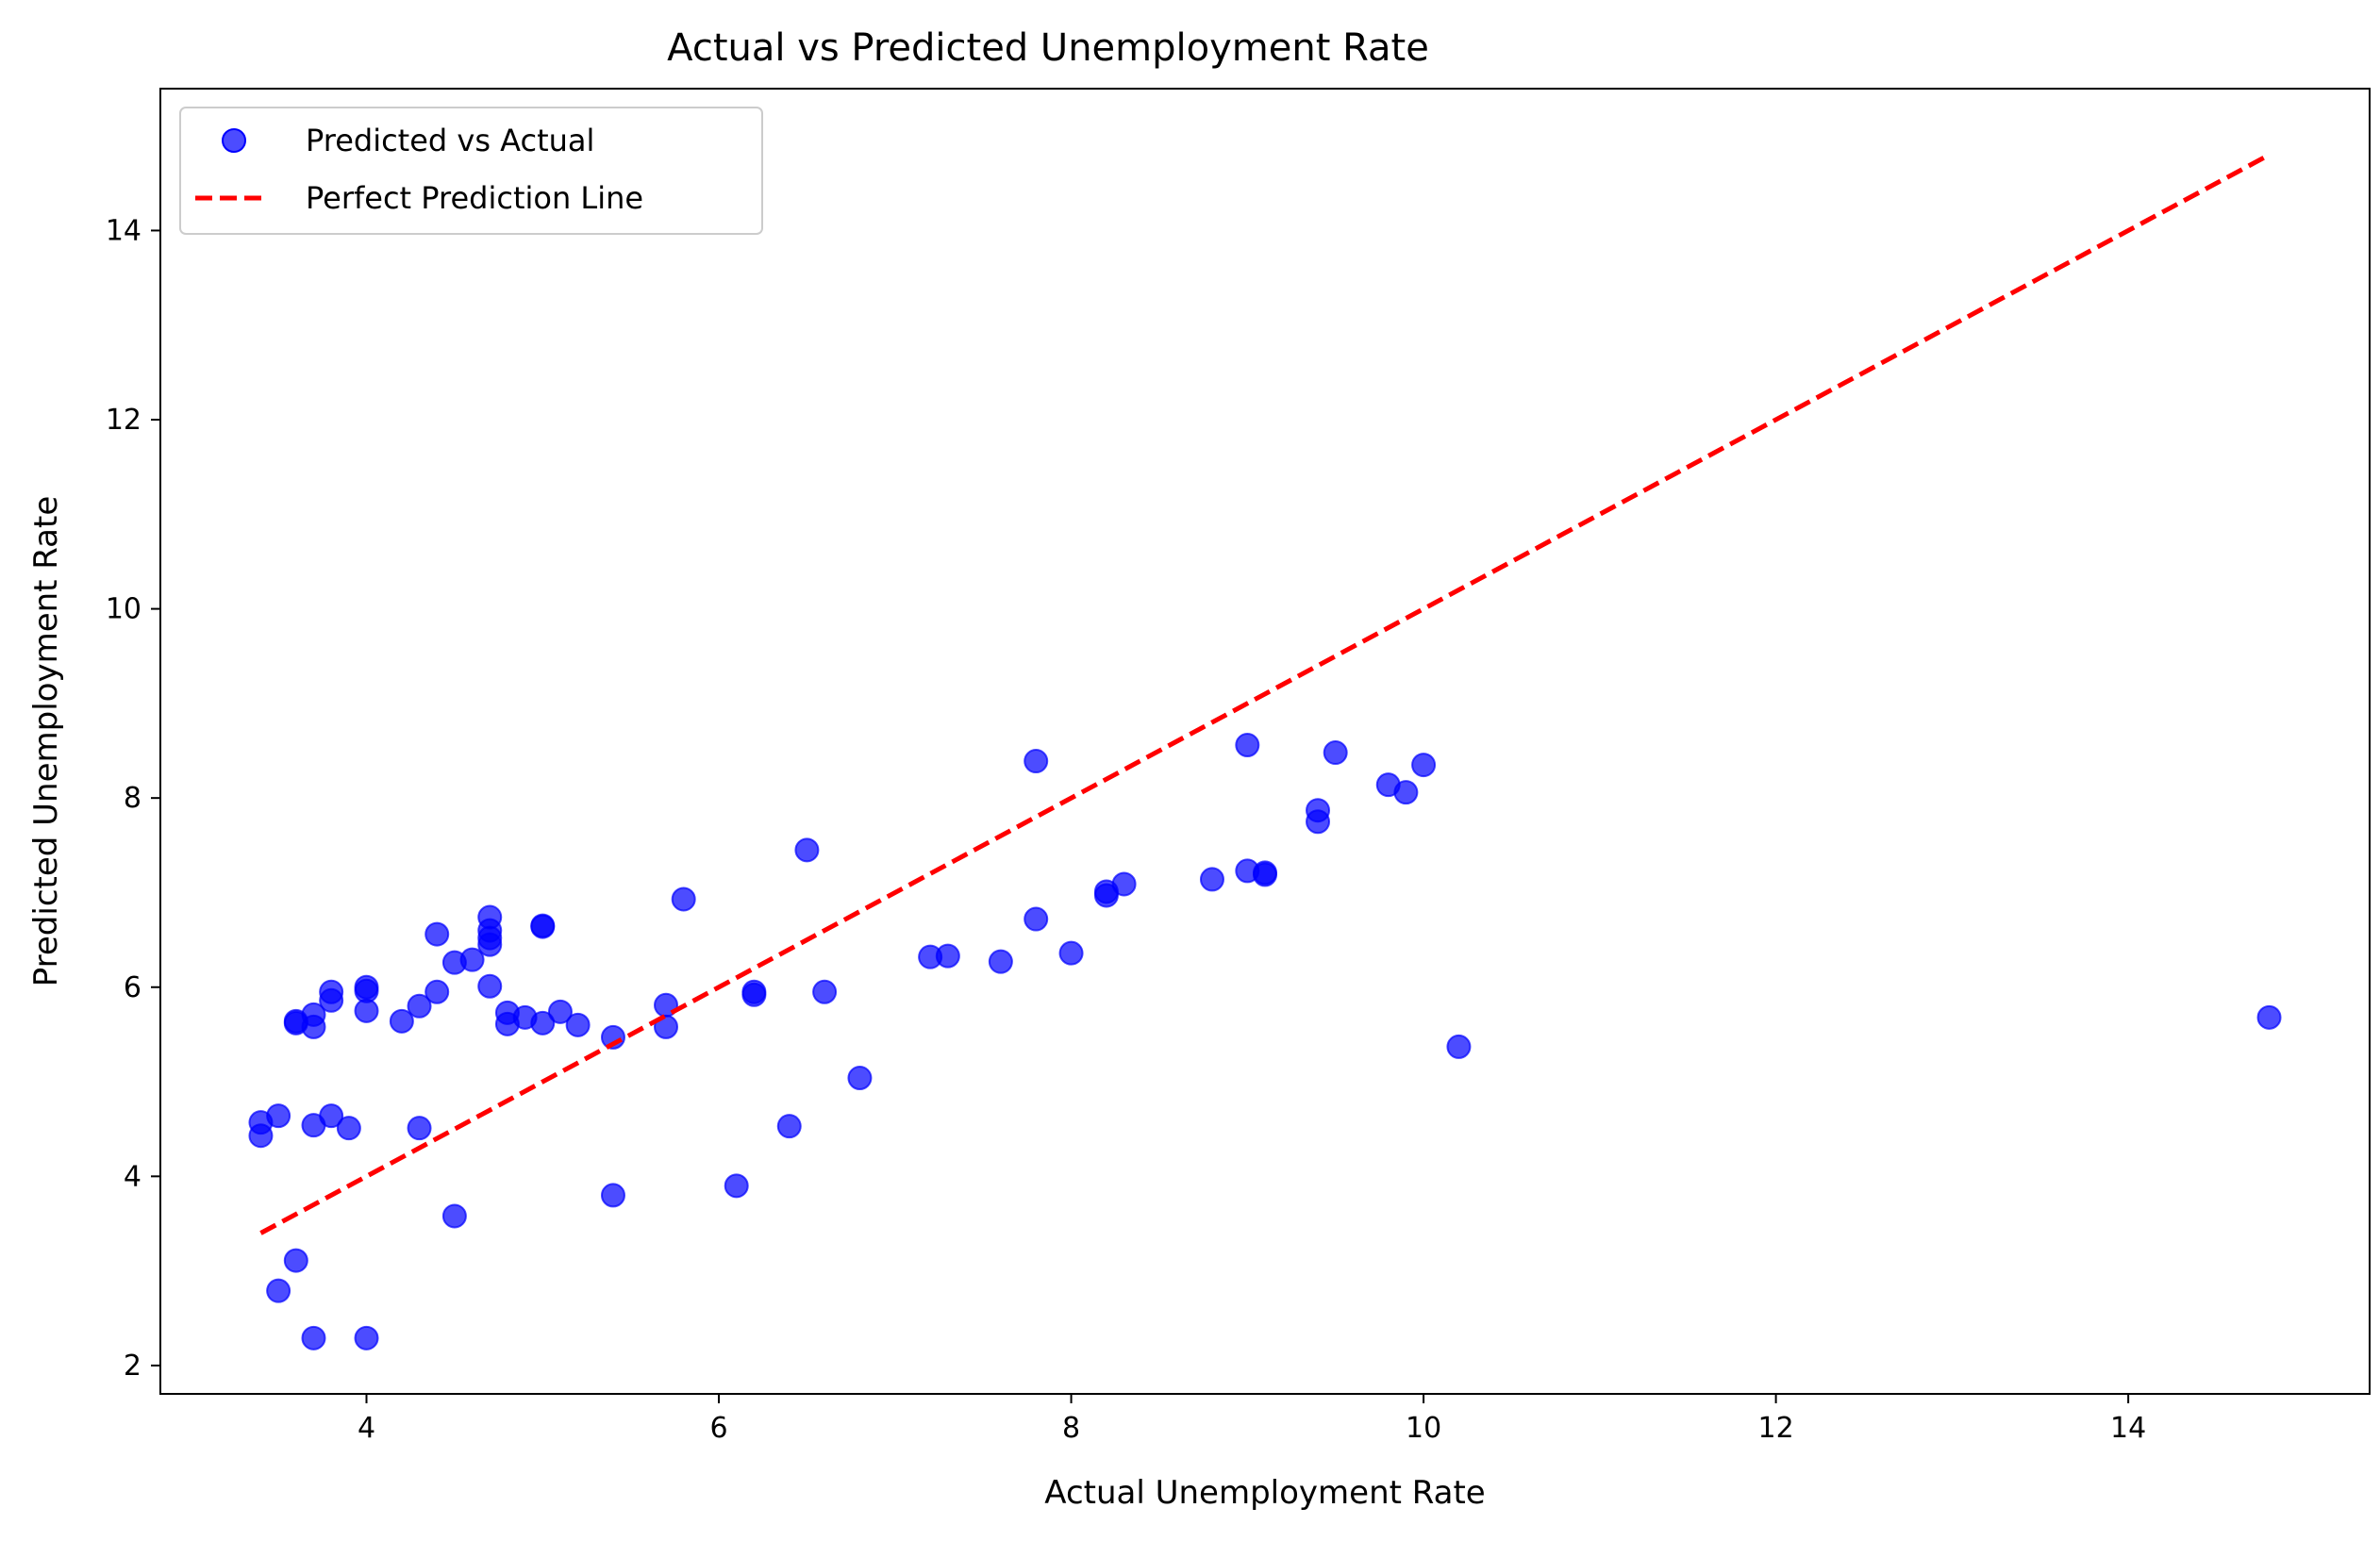  Describe the element at coordinates (1423, 1428) in the screenshot. I see `x-tick-label: 10` at that location.